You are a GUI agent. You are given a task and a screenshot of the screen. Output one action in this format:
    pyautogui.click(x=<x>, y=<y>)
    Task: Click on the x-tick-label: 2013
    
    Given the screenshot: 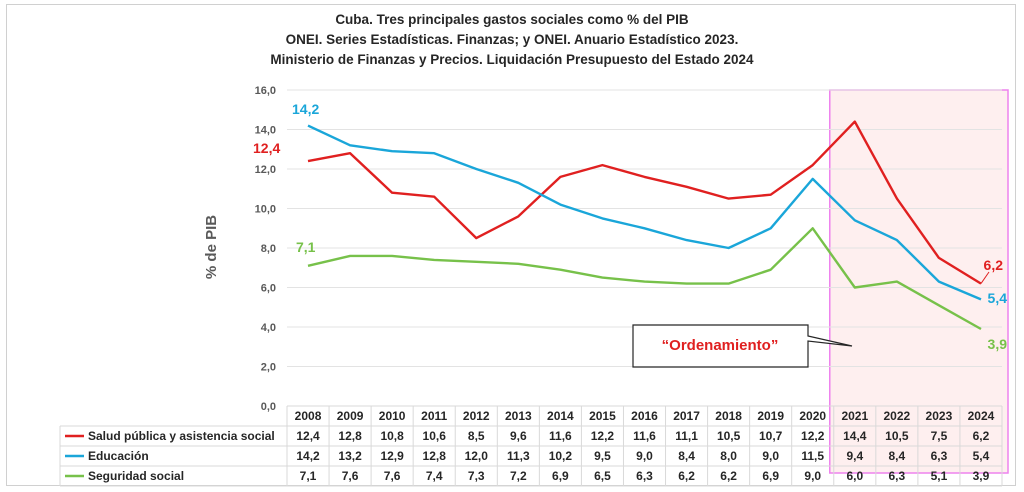 What is the action you would take?
    pyautogui.click(x=518, y=416)
    